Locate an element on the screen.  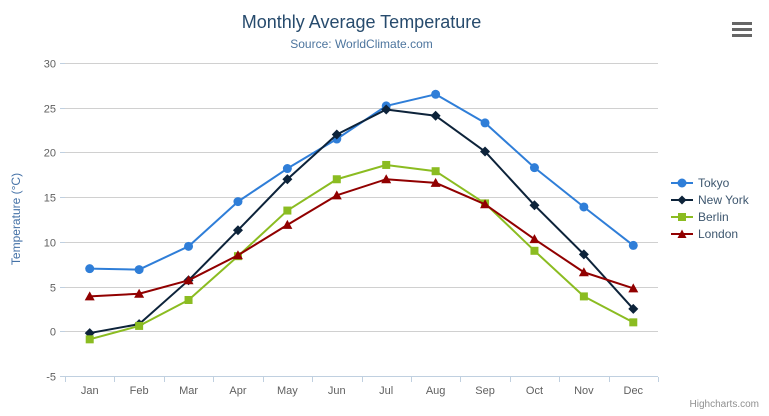
x-axis-category-label: Sep is located at coordinates (485, 391).